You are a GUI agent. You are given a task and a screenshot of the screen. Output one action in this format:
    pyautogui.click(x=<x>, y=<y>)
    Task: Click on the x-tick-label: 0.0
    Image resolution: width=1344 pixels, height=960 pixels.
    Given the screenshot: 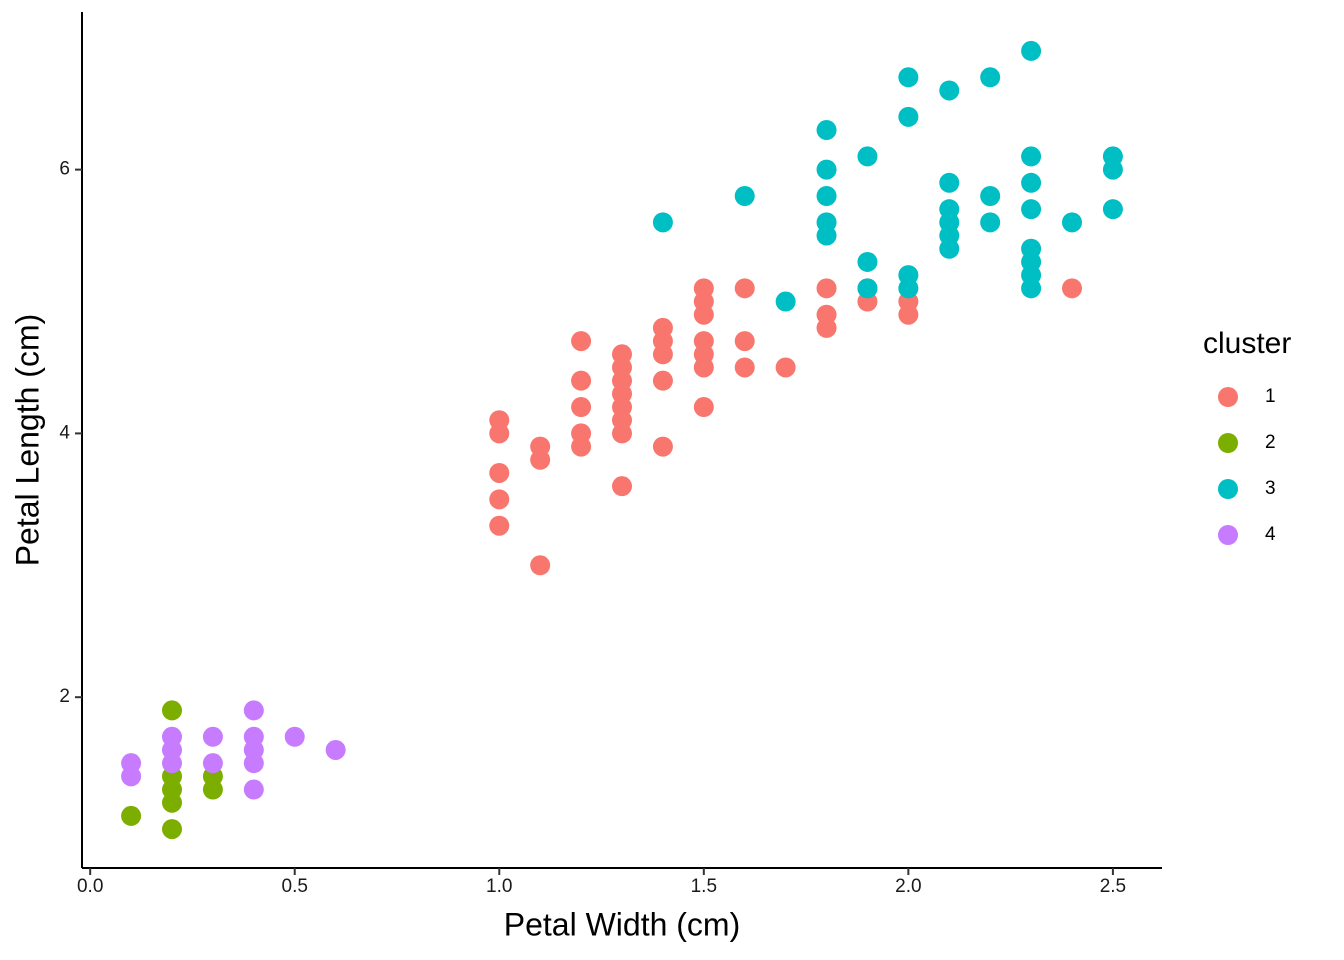 What is the action you would take?
    pyautogui.click(x=90, y=886)
    